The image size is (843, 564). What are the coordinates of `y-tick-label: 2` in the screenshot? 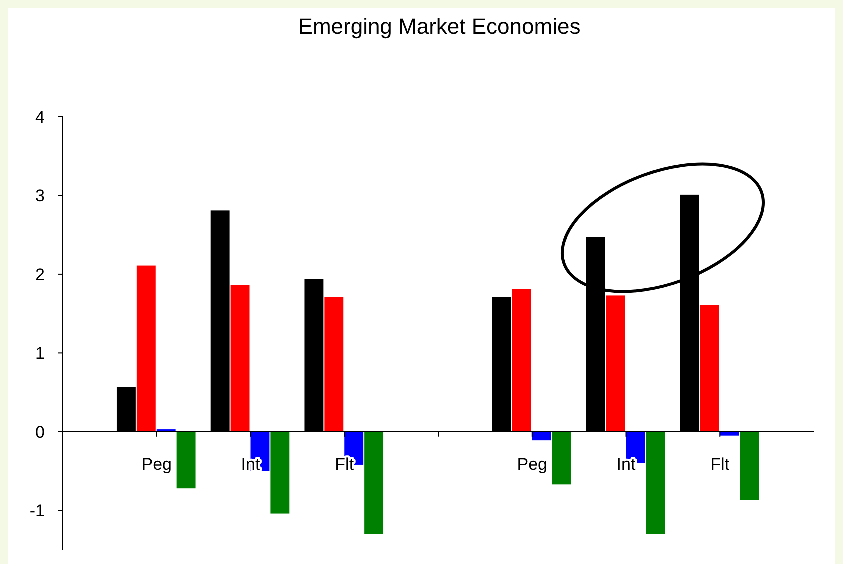 It's located at (40, 274).